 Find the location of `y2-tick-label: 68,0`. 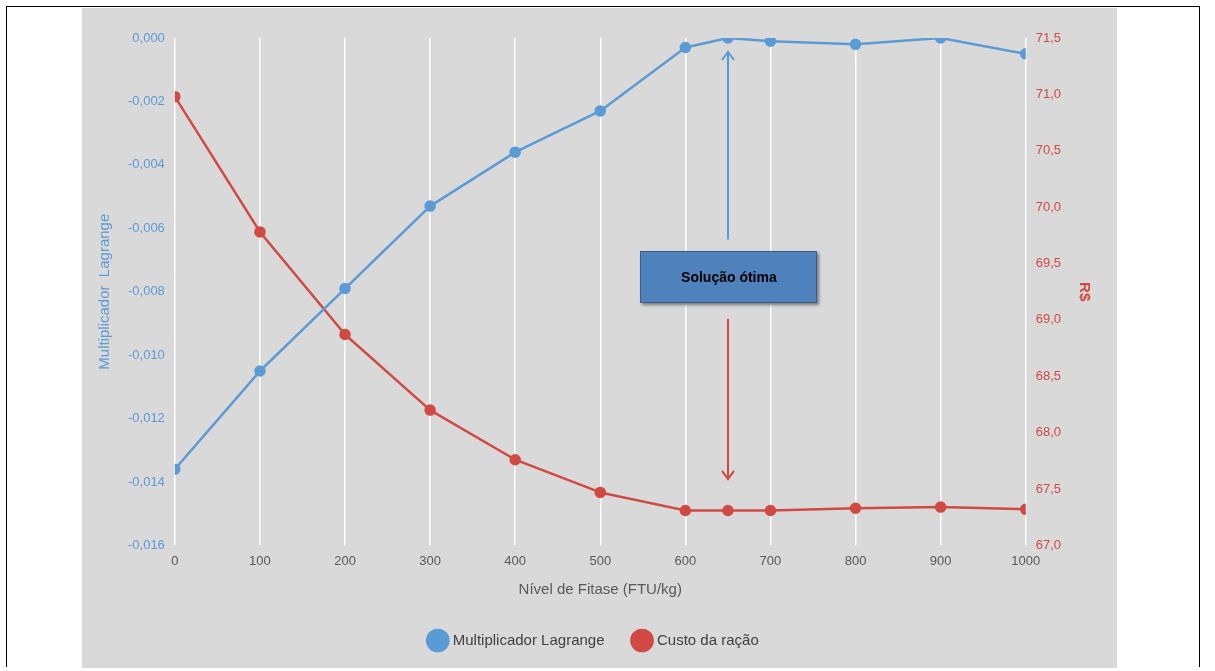

y2-tick-label: 68,0 is located at coordinates (1048, 432).